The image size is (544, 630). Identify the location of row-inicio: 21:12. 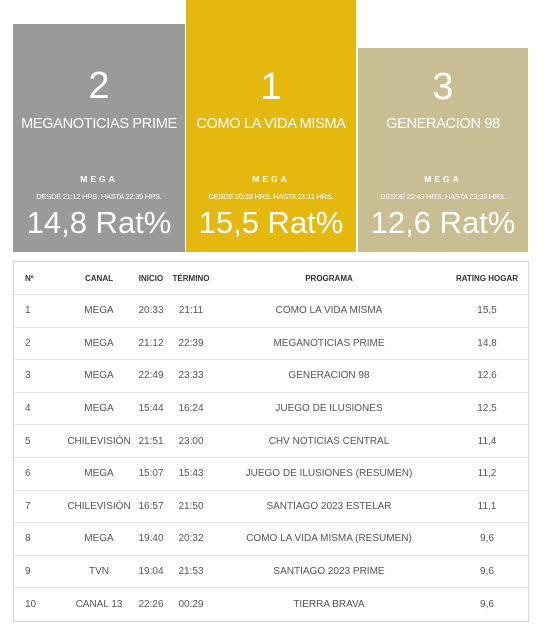
(151, 343).